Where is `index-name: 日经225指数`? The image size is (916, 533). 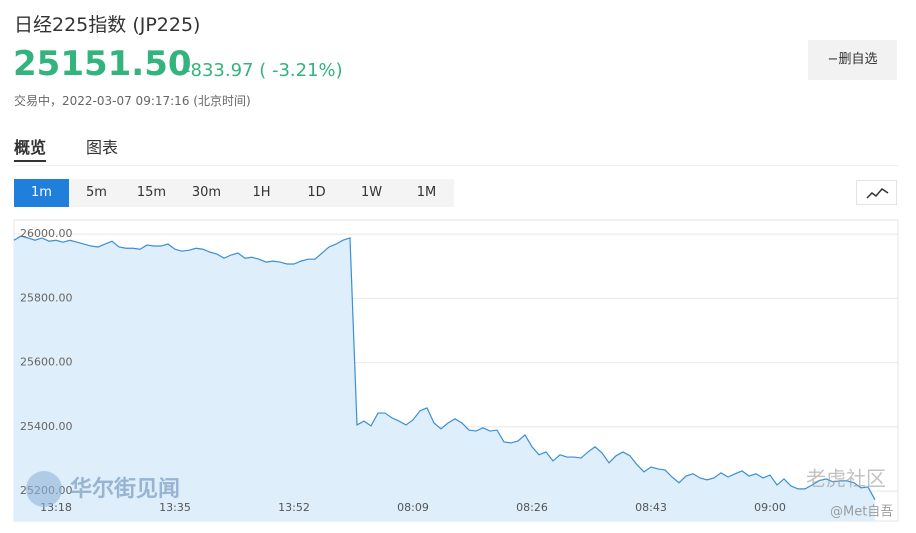
index-name: 日经225指数 is located at coordinates (70, 25).